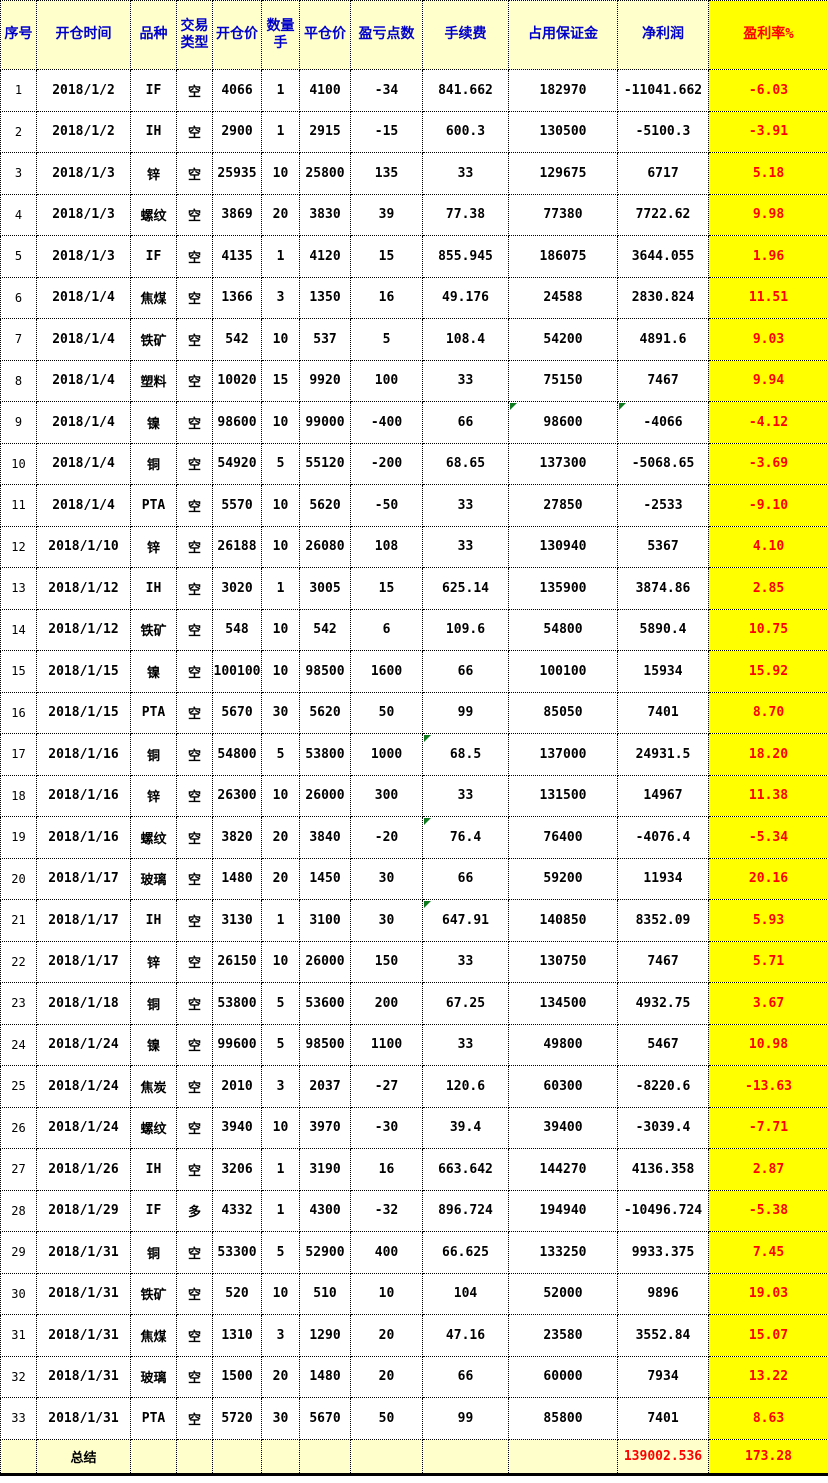 Image resolution: width=828 pixels, height=1483 pixels. Describe the element at coordinates (18, 1456) in the screenshot. I see `summary-index-cell` at that location.